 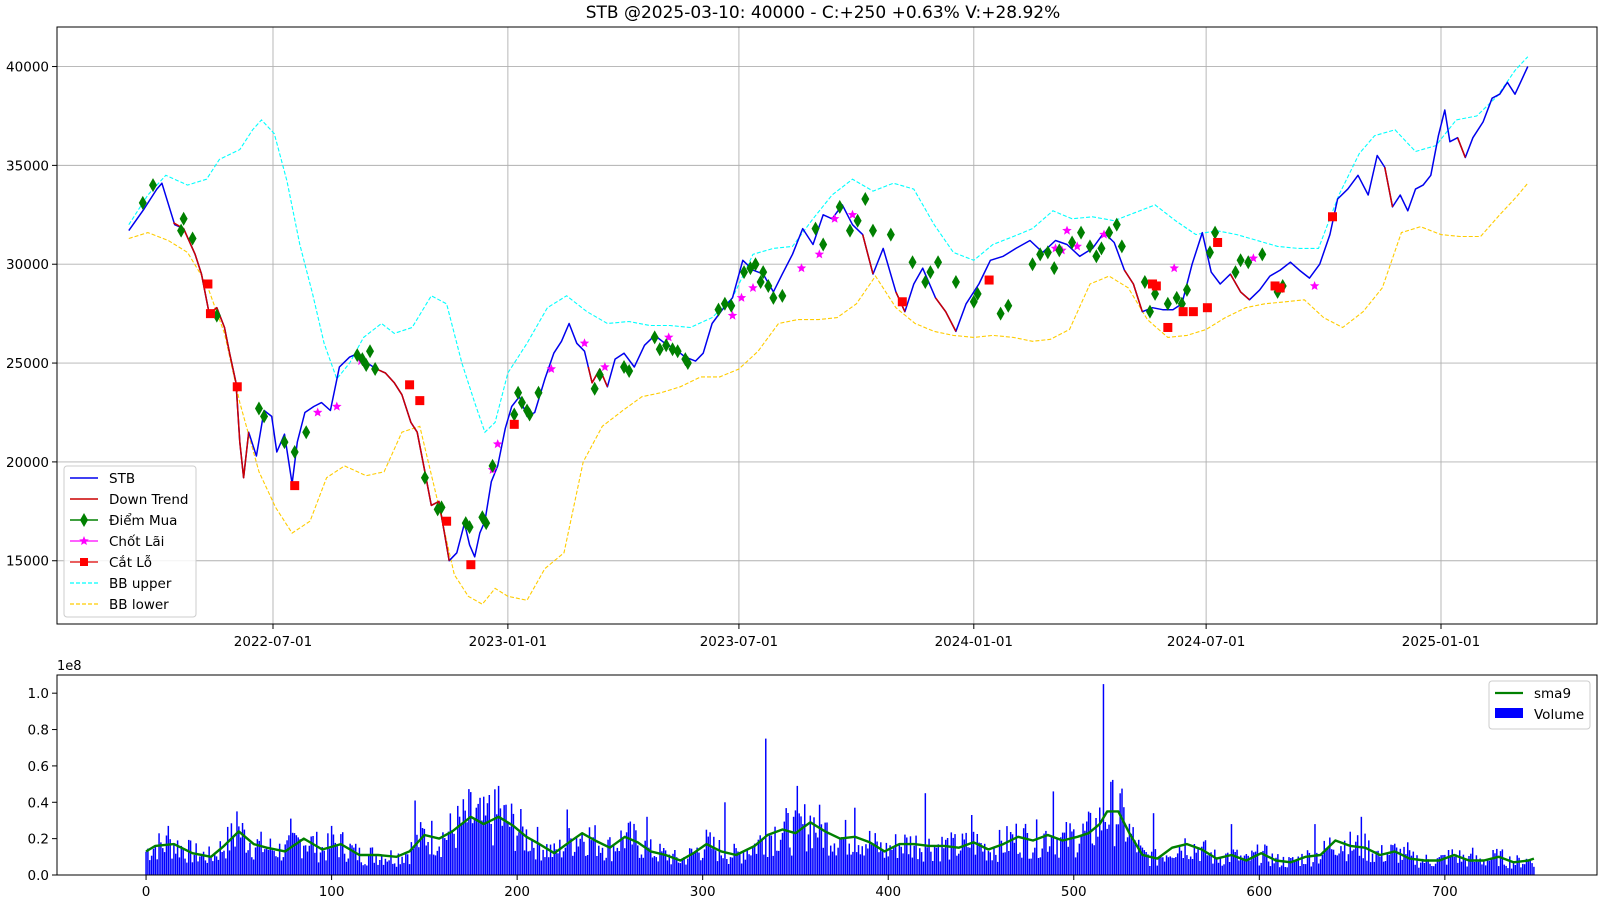 I want to click on price-y-tick-label: 30000, so click(x=27, y=265).